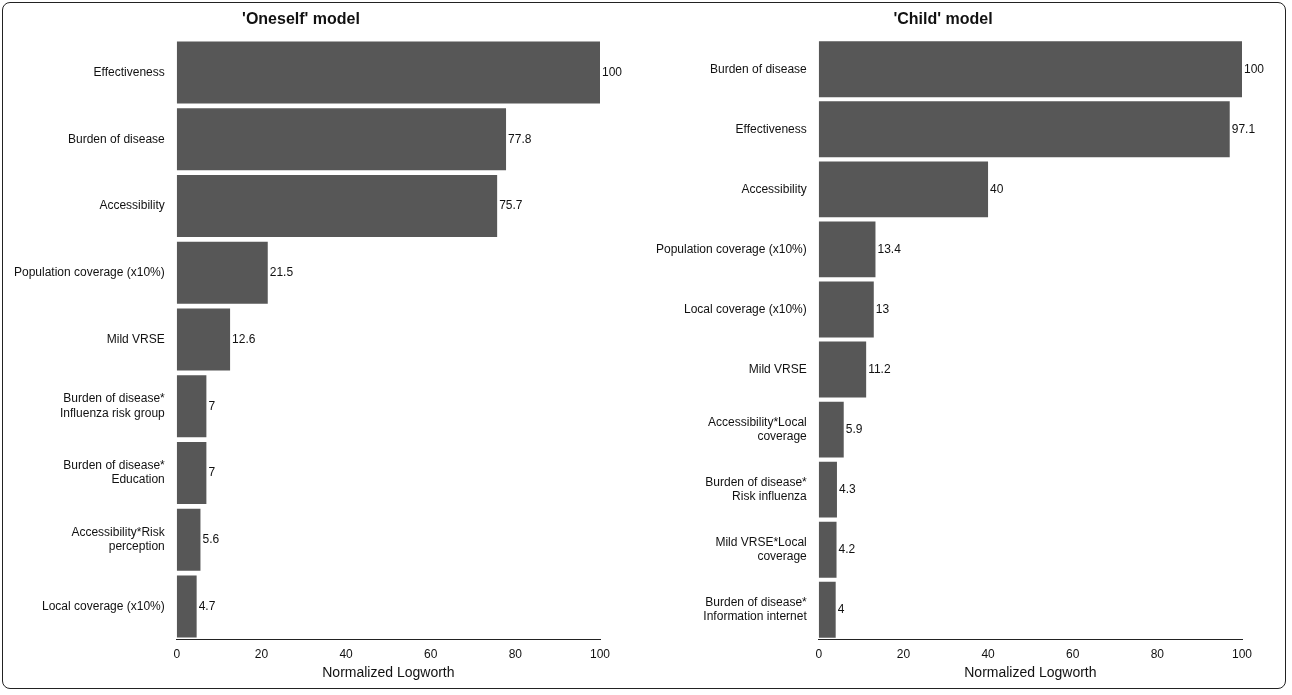 This screenshot has height=695, width=1292. What do you see at coordinates (118, 539) in the screenshot?
I see `y-tick-label: Accessibility*Risk perception` at bounding box center [118, 539].